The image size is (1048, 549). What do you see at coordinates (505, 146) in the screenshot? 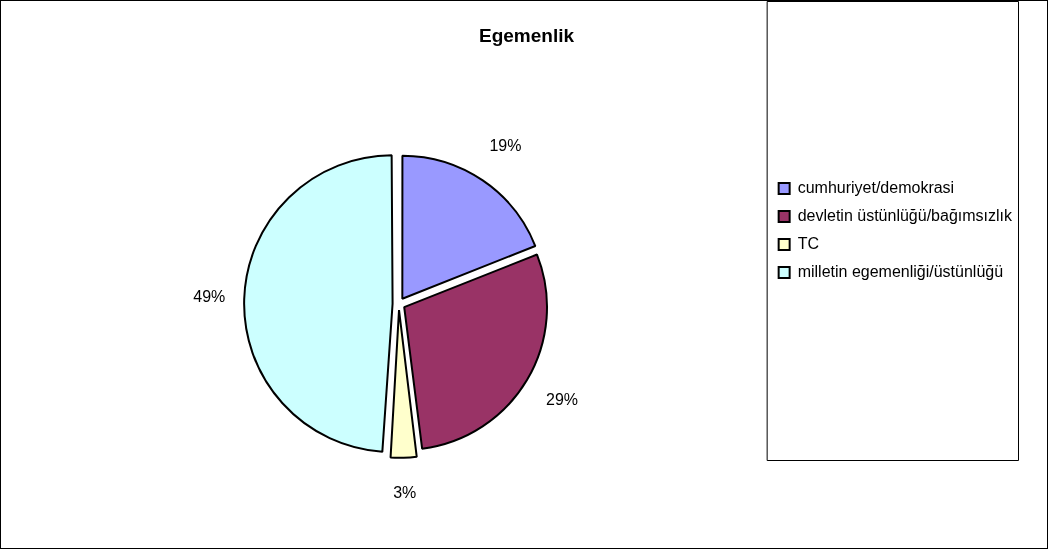
I see `data-label: 19%` at bounding box center [505, 146].